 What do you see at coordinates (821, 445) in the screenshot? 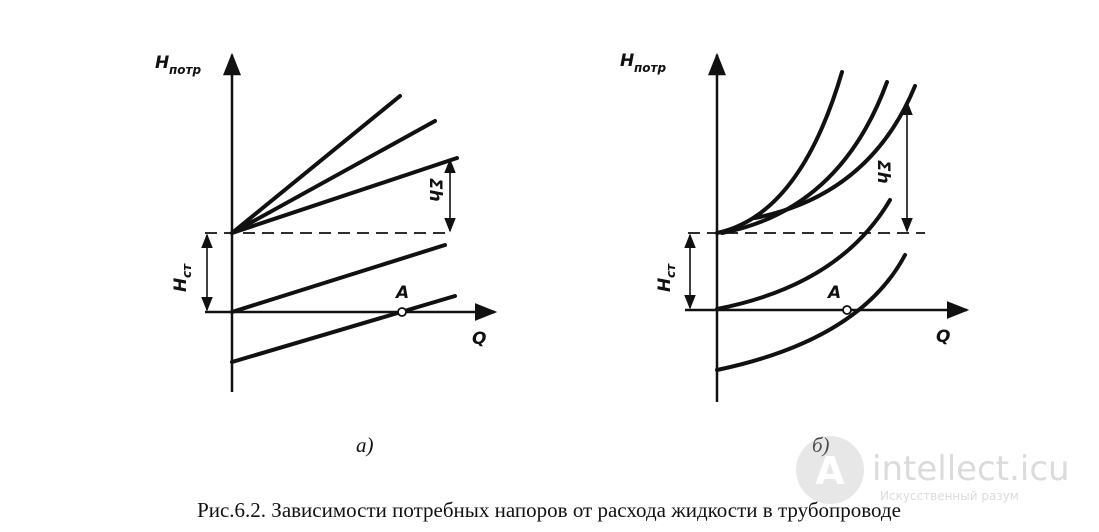
I see `panel-label: б)` at bounding box center [821, 445].